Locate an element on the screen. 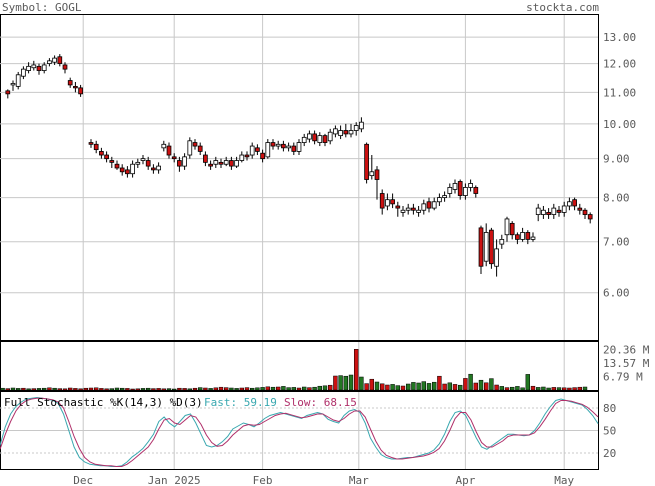 This screenshot has width=655, height=486. price-tick-label: 12.00 is located at coordinates (619, 64).